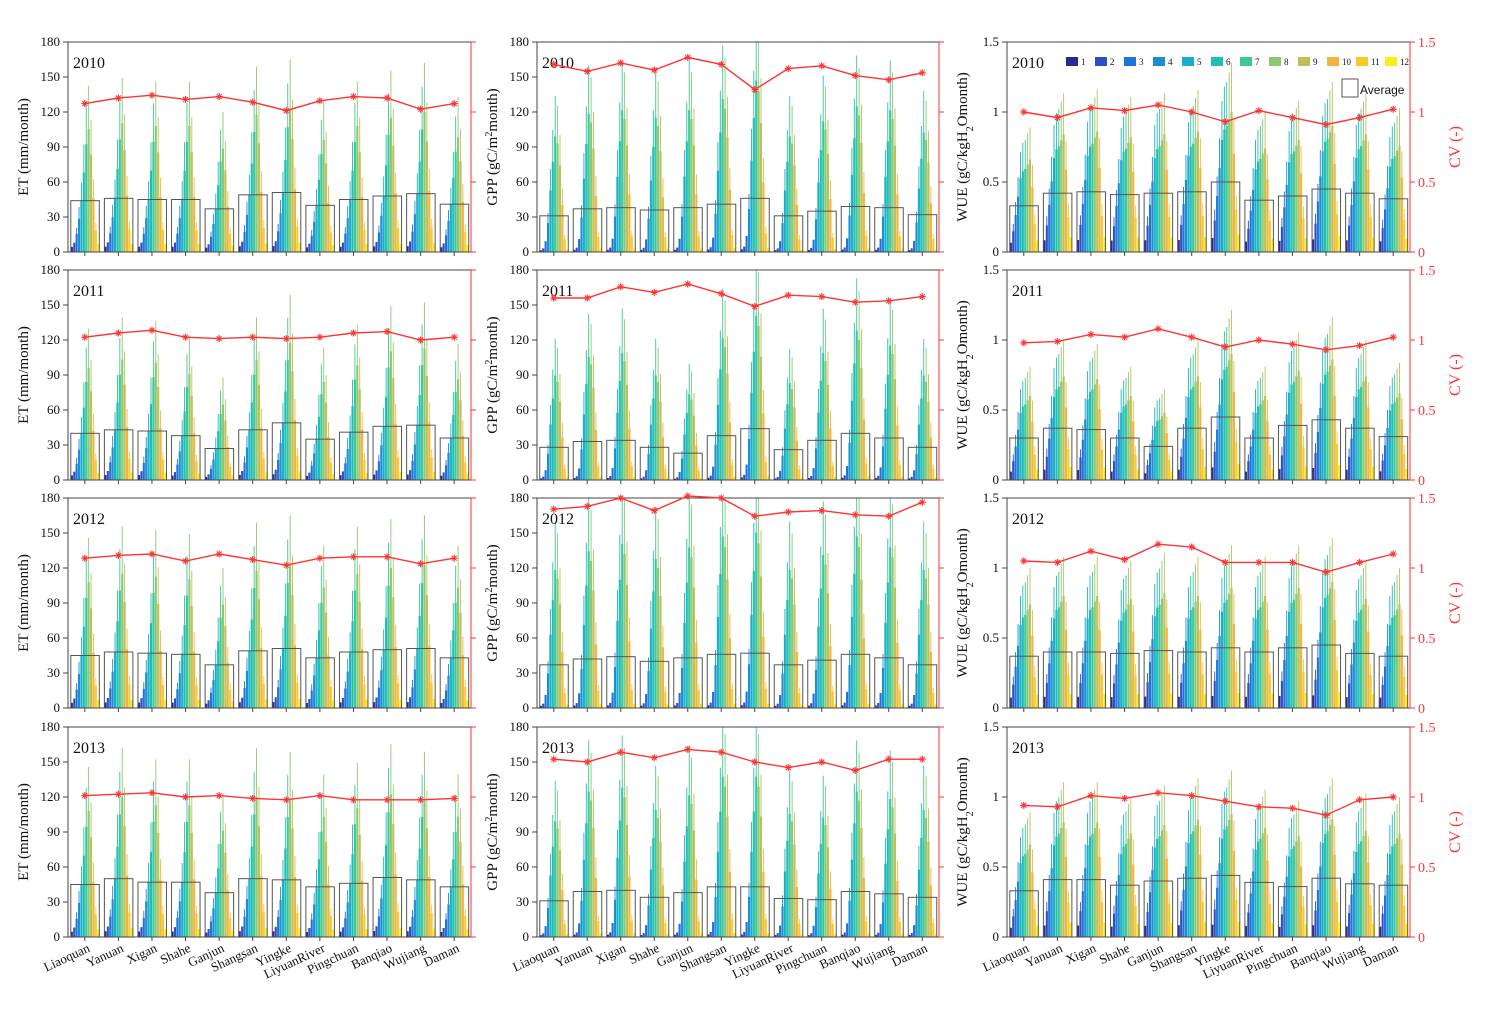 This screenshot has height=1022, width=1500. I want to click on cv-marker-Shahe, so click(654, 510).